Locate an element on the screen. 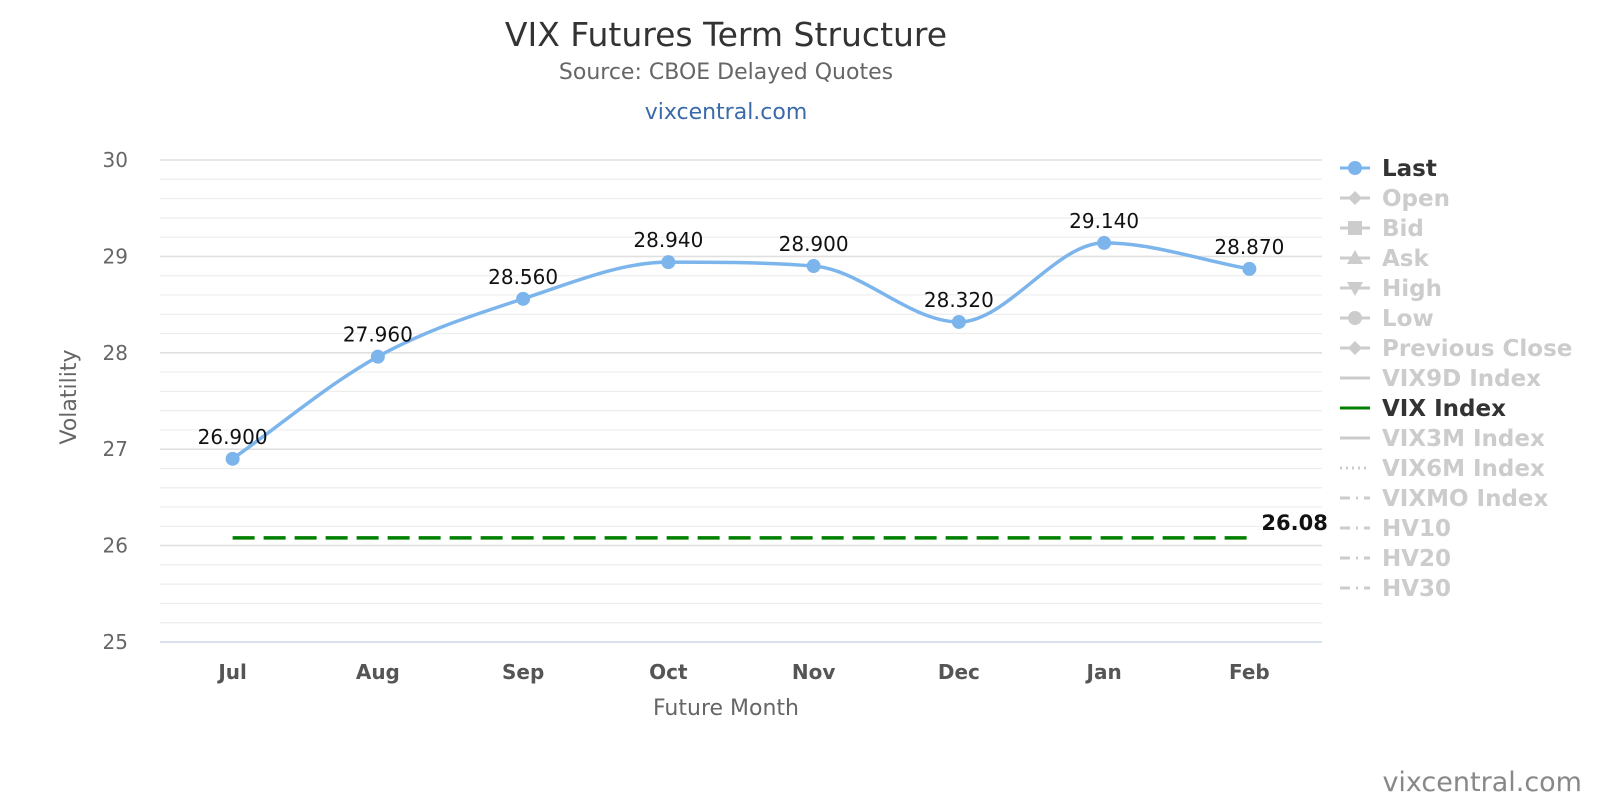 The image size is (1600, 800). y-tick-label: 29 is located at coordinates (115, 256).